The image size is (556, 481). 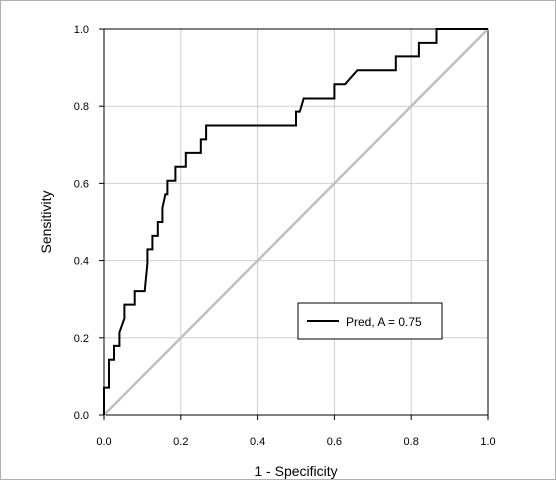 What do you see at coordinates (81, 30) in the screenshot?
I see `y-tick-label: 1.0` at bounding box center [81, 30].